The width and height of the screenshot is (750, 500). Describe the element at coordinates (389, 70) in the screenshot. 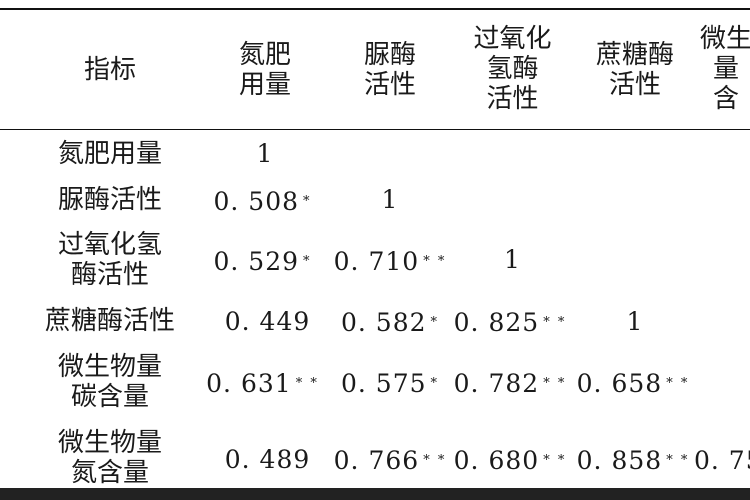

I see `header-urease: 脲酶 活性` at that location.